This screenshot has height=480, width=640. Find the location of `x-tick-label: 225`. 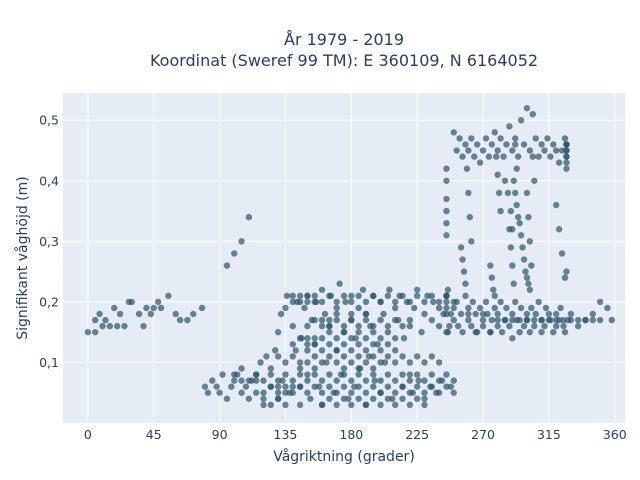

x-tick-label: 225 is located at coordinates (417, 434).